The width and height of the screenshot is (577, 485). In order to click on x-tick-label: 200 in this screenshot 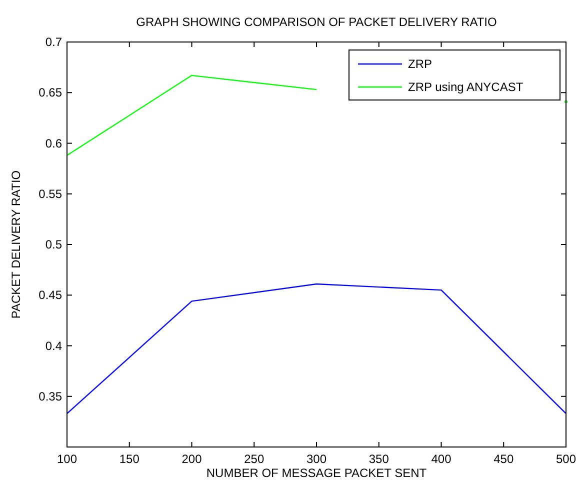, I will do `click(192, 459)`.